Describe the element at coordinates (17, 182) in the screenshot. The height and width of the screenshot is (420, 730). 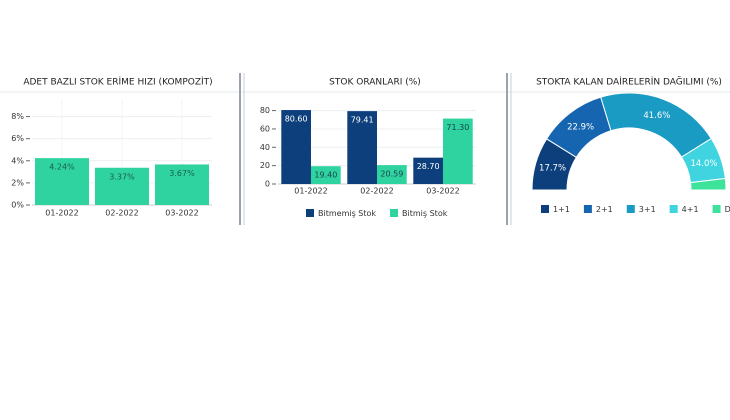
I see `y-tick-label: 2%` at that location.